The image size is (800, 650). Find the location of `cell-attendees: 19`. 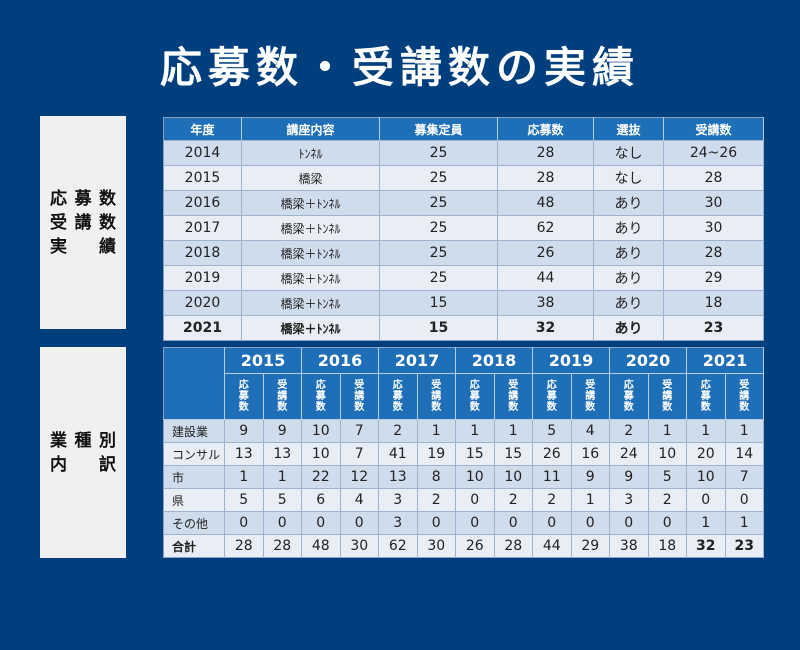

cell-attendees: 19 is located at coordinates (436, 454).